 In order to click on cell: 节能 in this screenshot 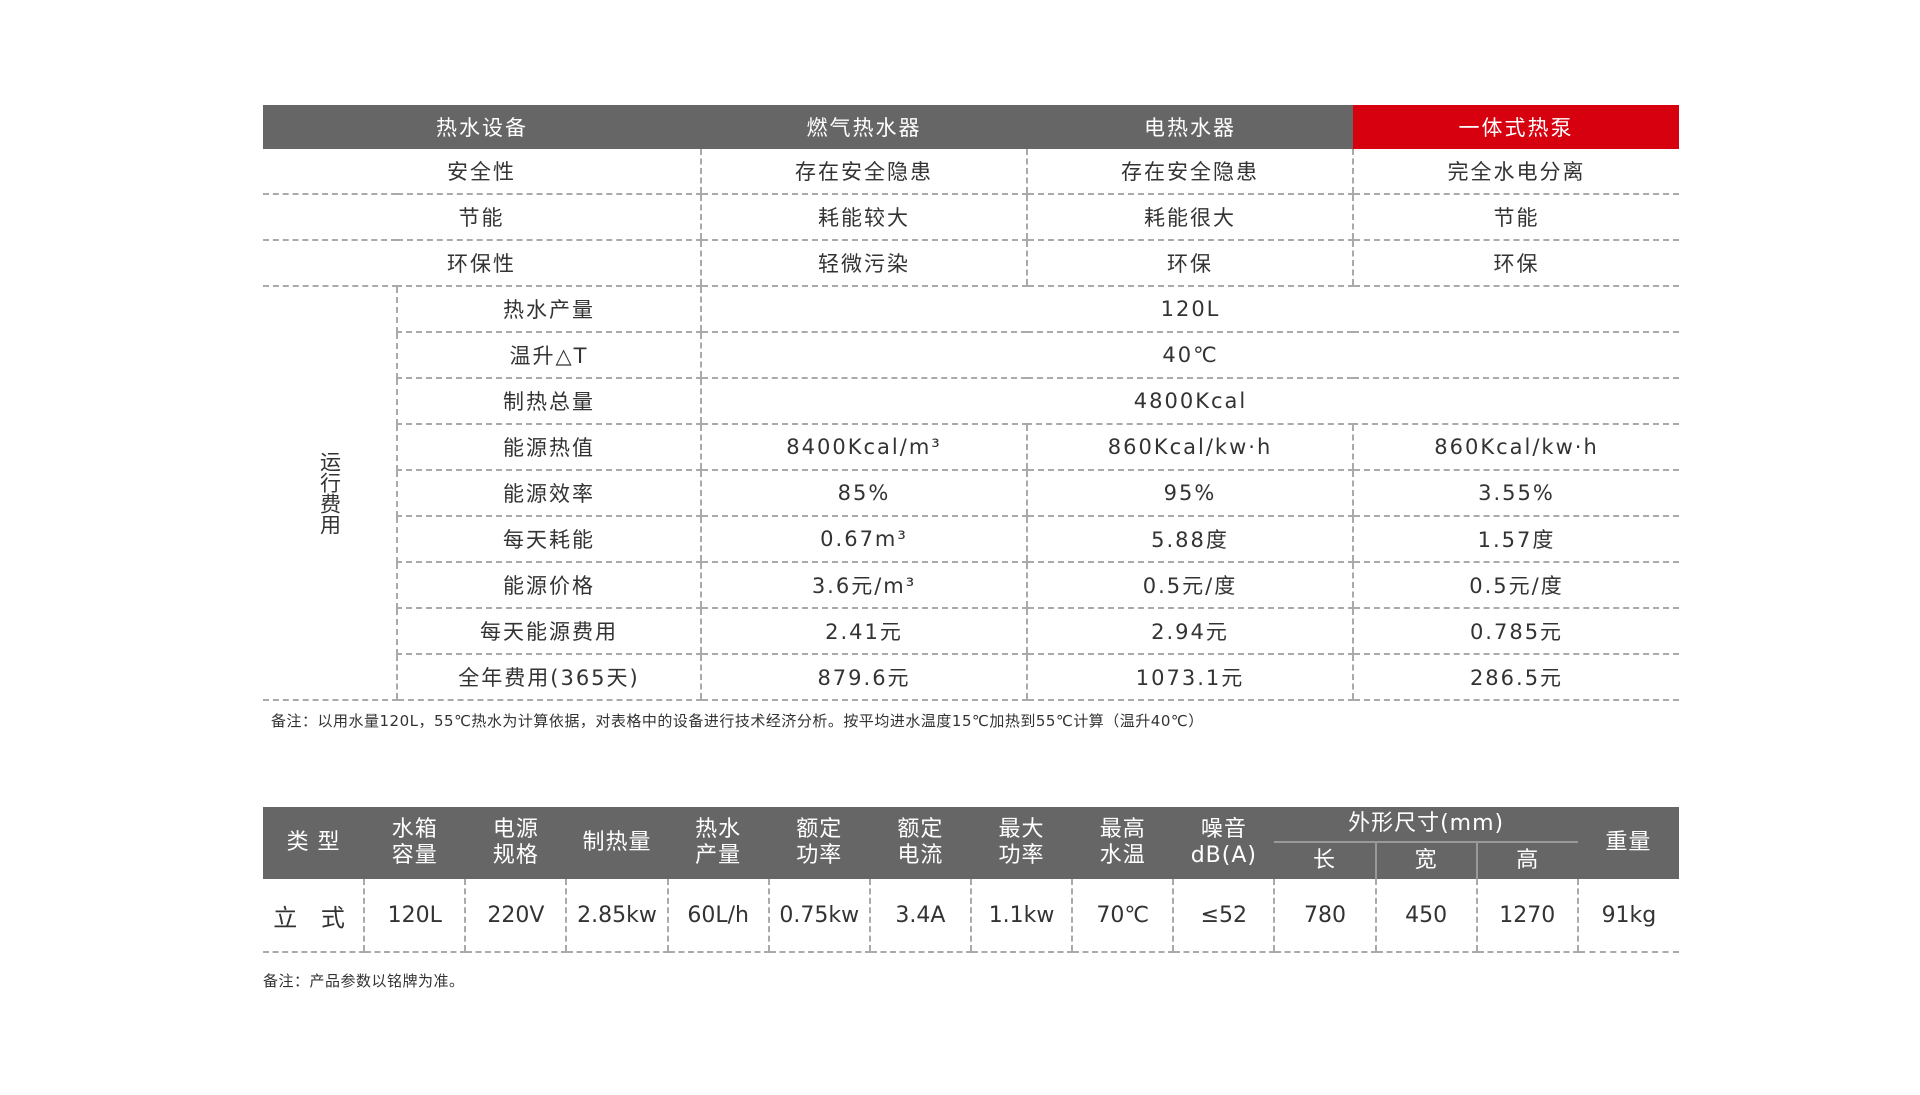, I will do `click(1515, 217)`.